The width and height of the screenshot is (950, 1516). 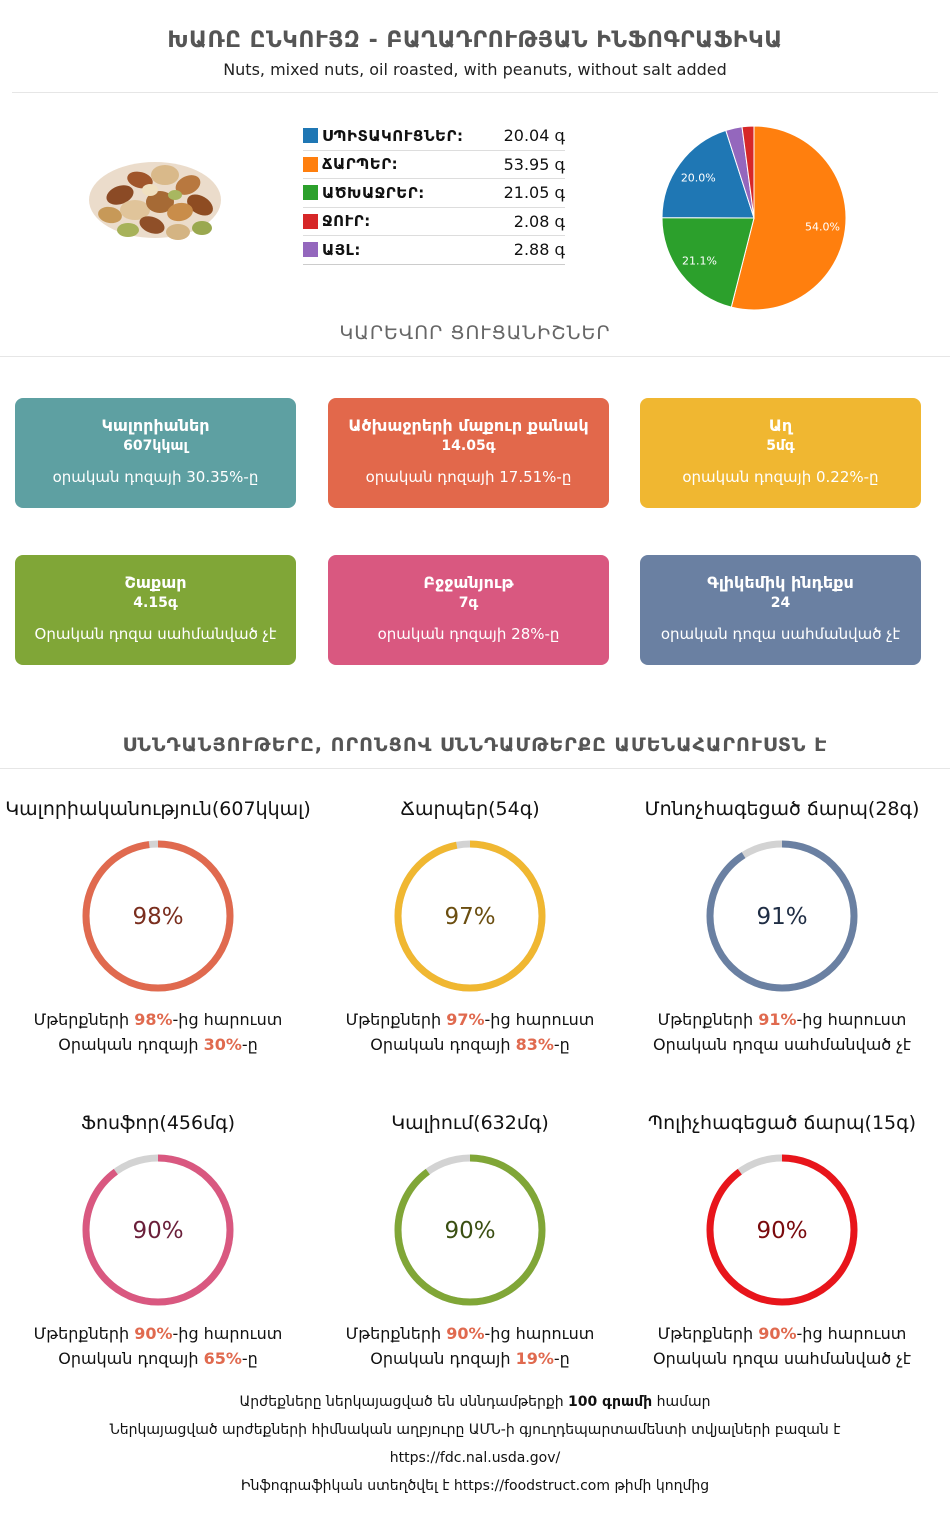 I want to click on header-divider, so click(x=475, y=92).